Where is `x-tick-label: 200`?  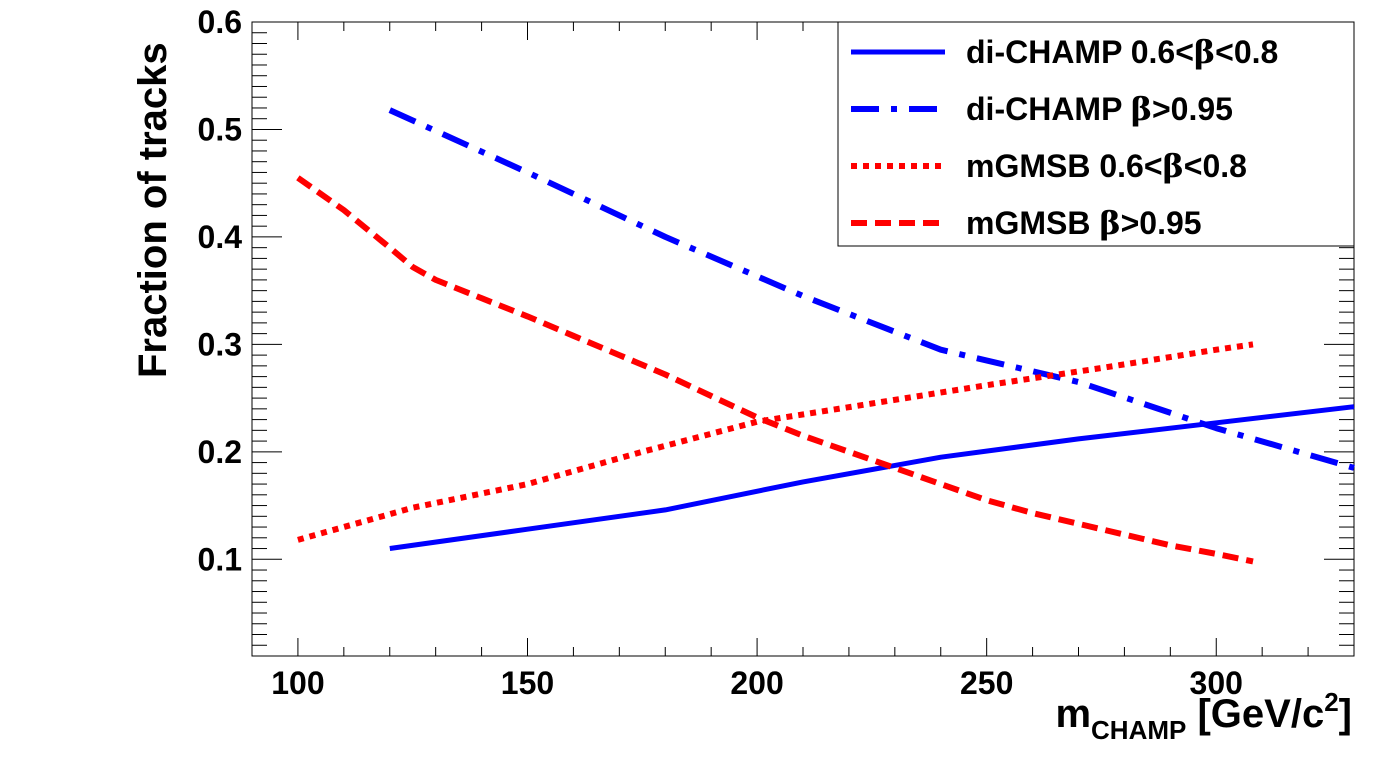
x-tick-label: 200 is located at coordinates (756, 683).